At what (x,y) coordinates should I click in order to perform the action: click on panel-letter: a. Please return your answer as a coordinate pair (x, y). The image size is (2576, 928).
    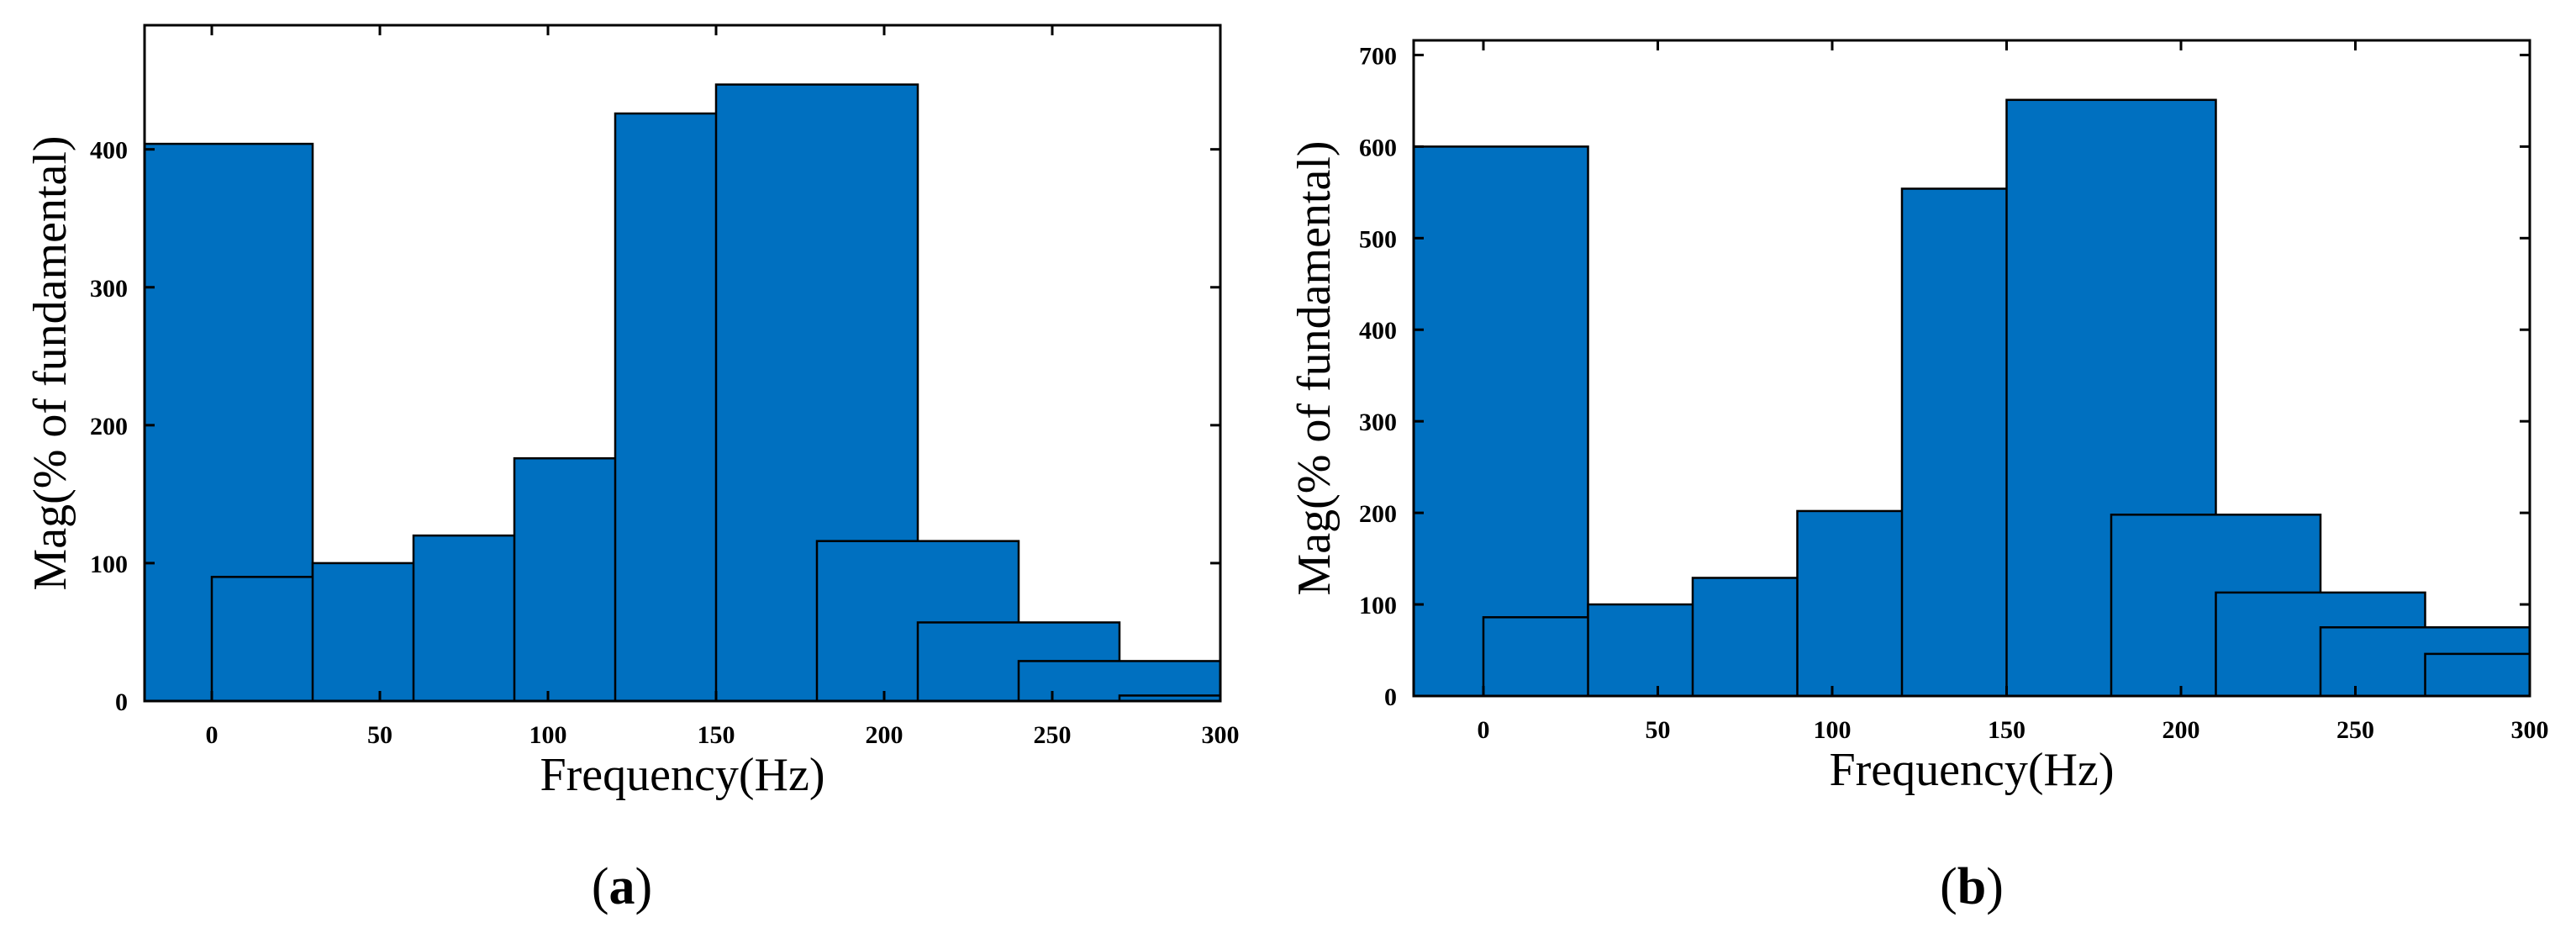
    Looking at the image, I should click on (622, 886).